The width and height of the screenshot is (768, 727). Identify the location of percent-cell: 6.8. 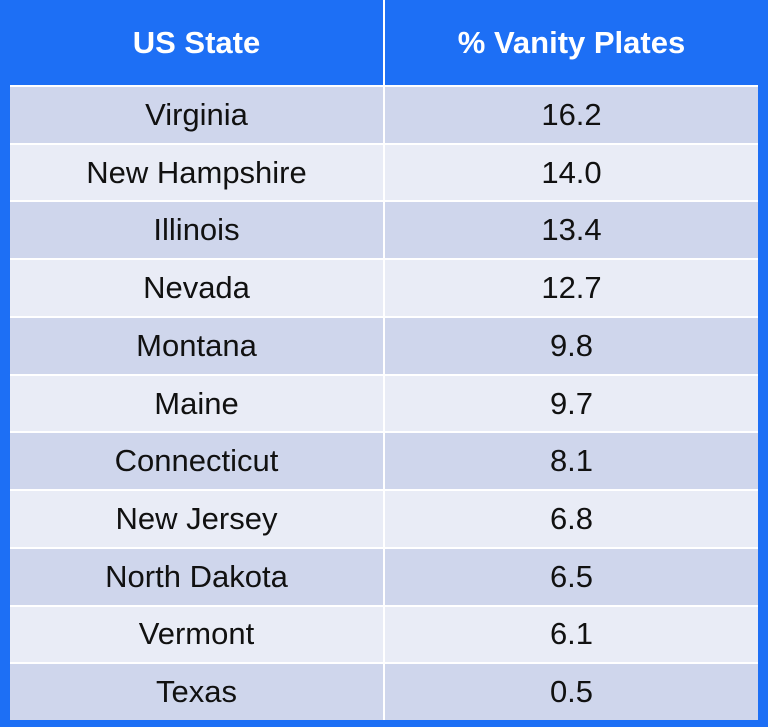
(571, 518).